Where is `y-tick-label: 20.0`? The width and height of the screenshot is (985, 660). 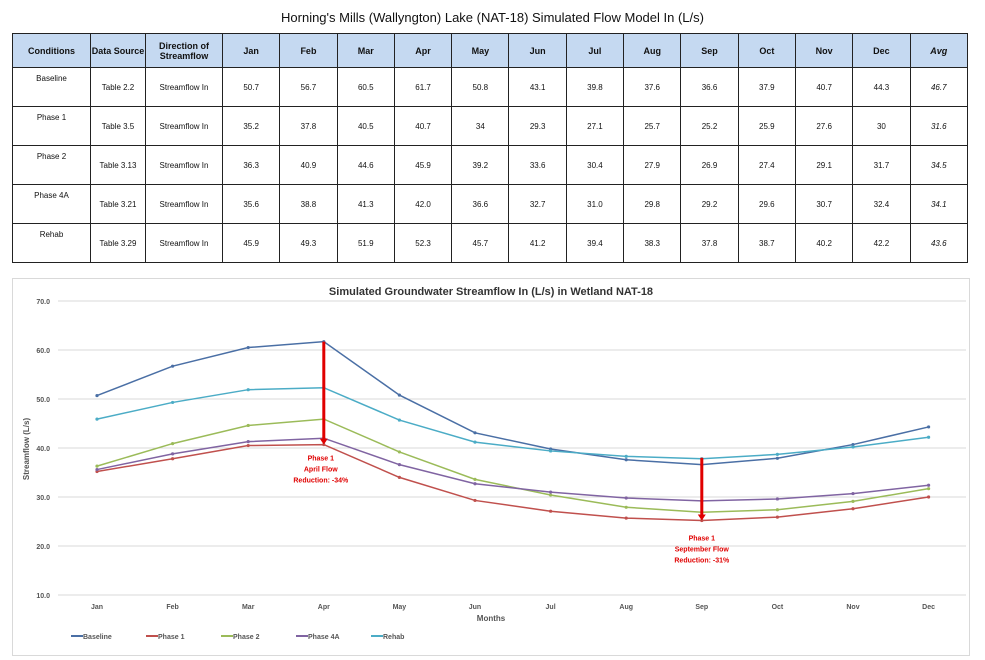 y-tick-label: 20.0 is located at coordinates (43, 547).